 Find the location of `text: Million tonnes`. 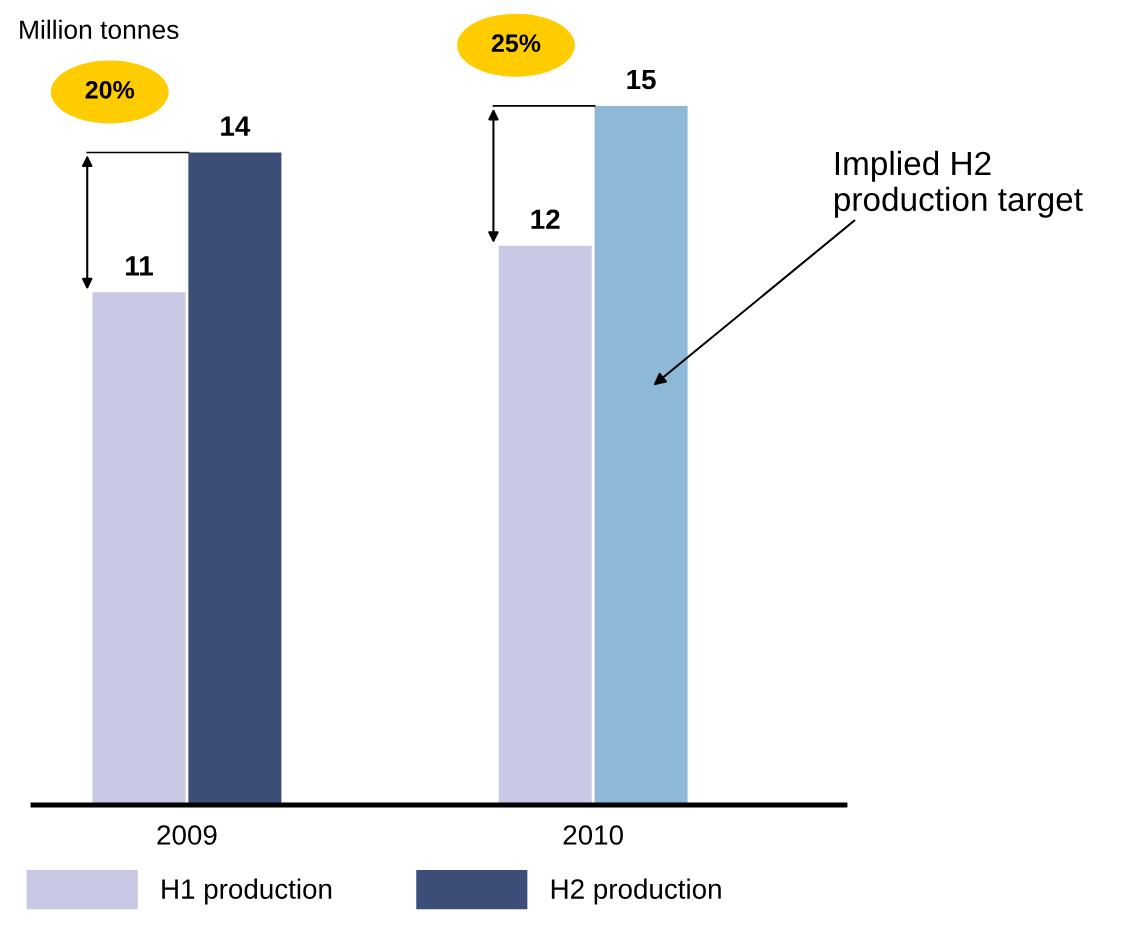

text: Million tonnes is located at coordinates (99, 29).